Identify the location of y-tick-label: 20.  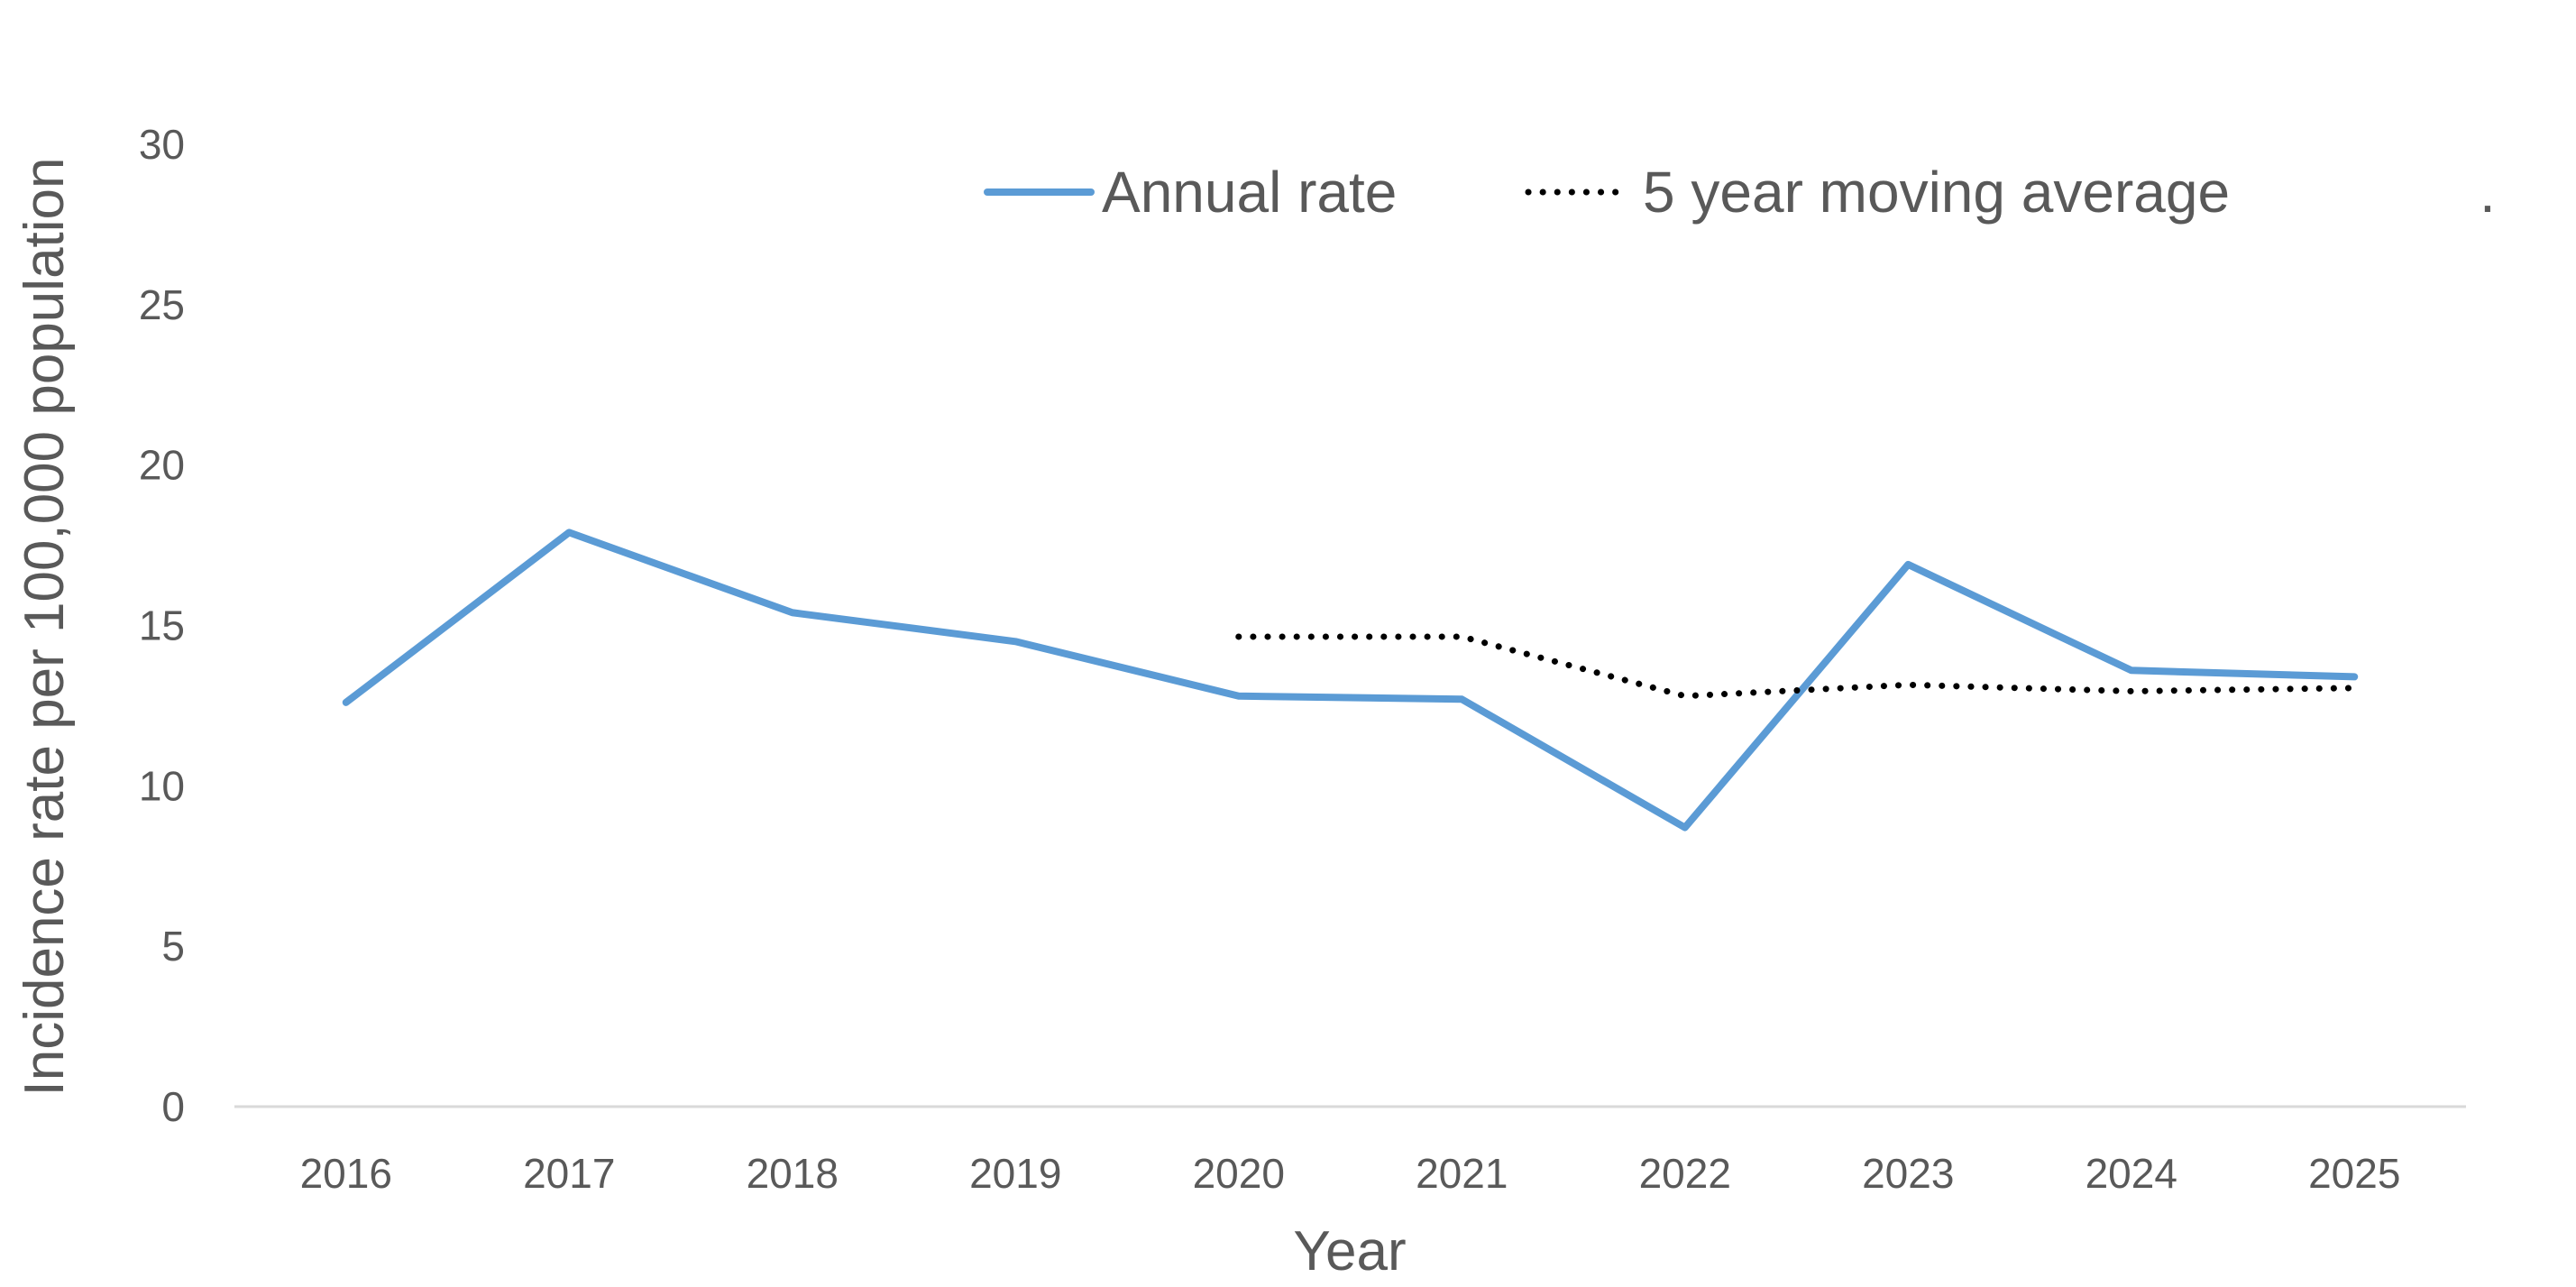
(162, 465).